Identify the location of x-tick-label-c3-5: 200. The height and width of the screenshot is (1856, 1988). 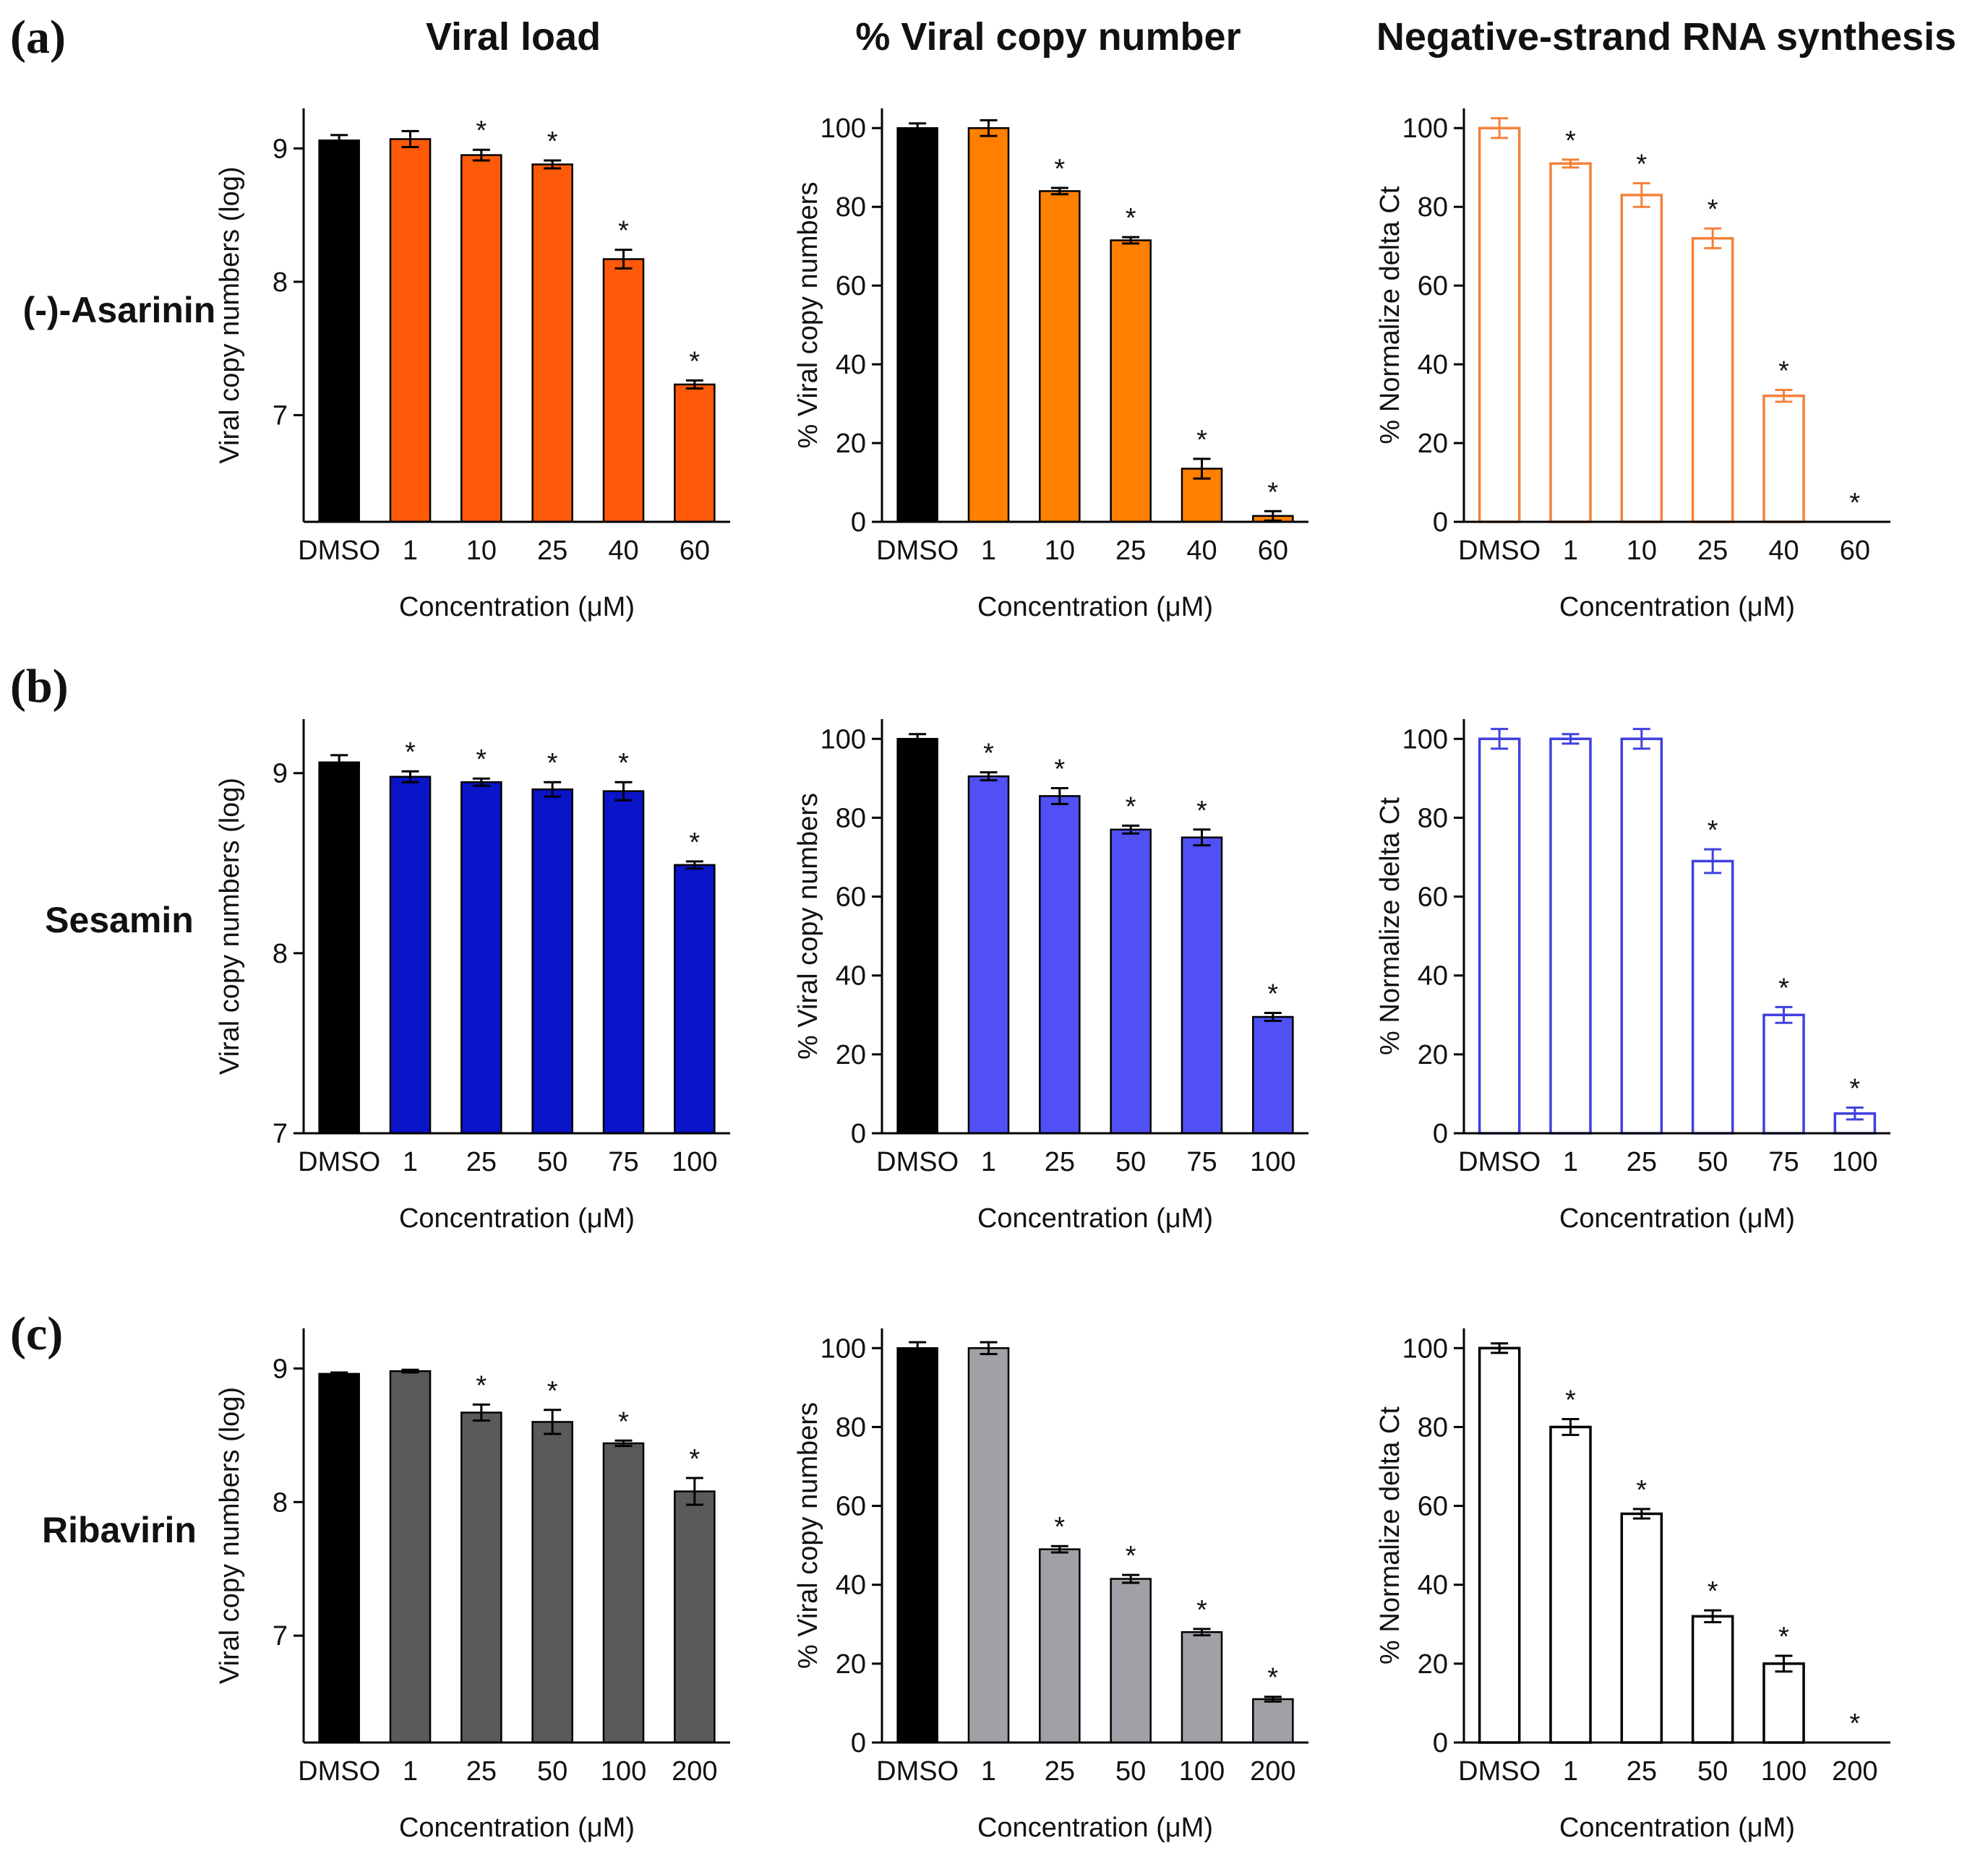
(1854, 1771).